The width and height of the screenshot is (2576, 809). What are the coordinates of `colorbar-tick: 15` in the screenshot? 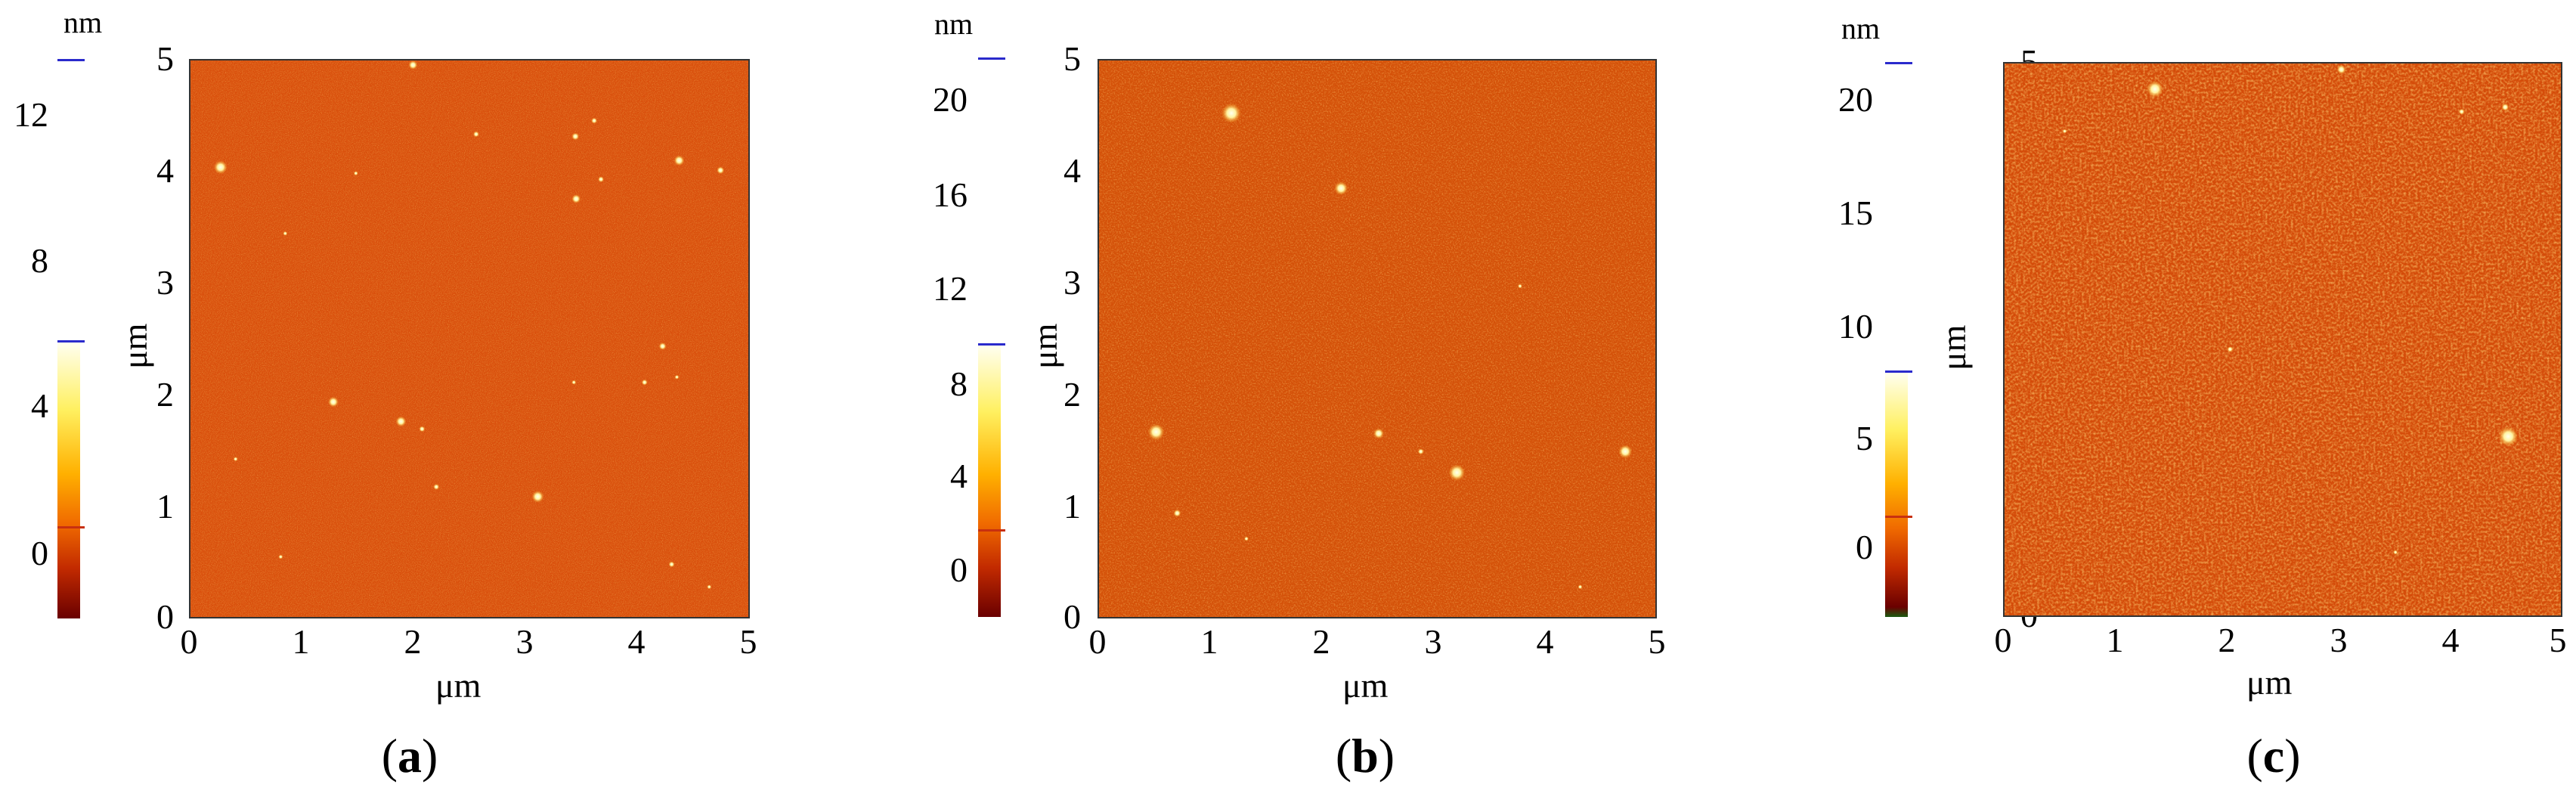 It's located at (1856, 213).